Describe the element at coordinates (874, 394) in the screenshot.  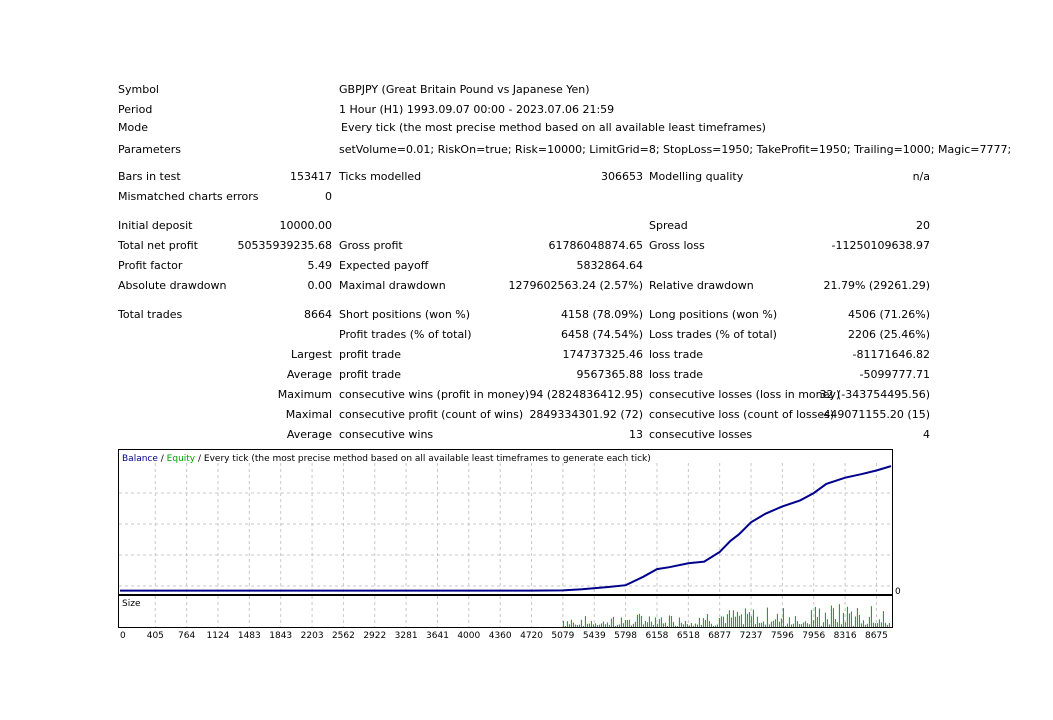
I see `max-closs-value: 32 (-343754495.56)` at that location.